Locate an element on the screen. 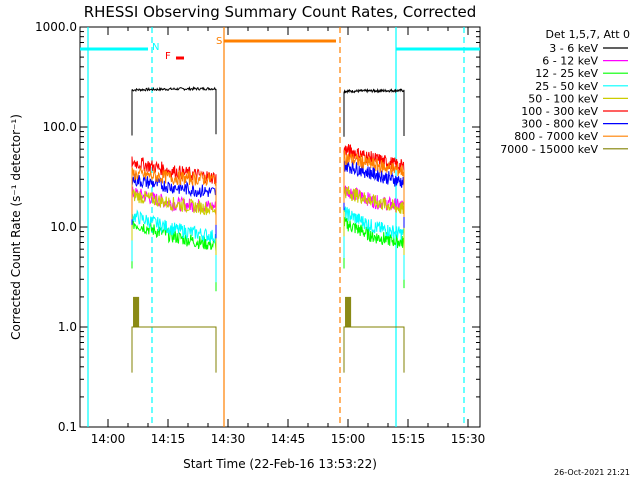  y-axis-label: Corrected Count Rate (s⁻¹ detector⁻¹) is located at coordinates (16, 227).